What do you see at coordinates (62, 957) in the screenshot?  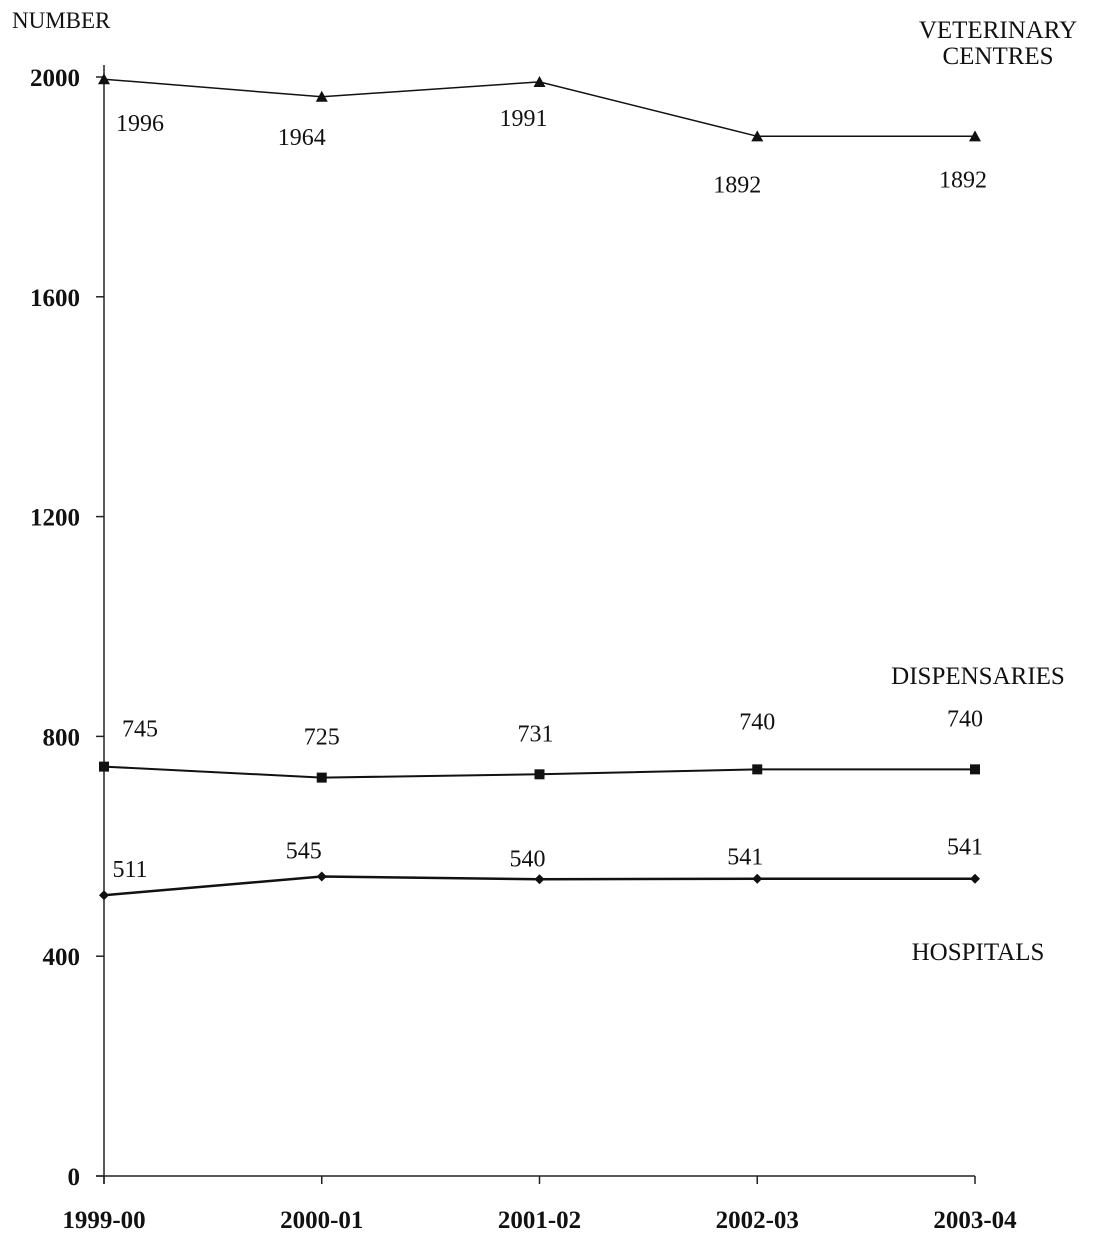 I see `y-tick-label: 400` at bounding box center [62, 957].